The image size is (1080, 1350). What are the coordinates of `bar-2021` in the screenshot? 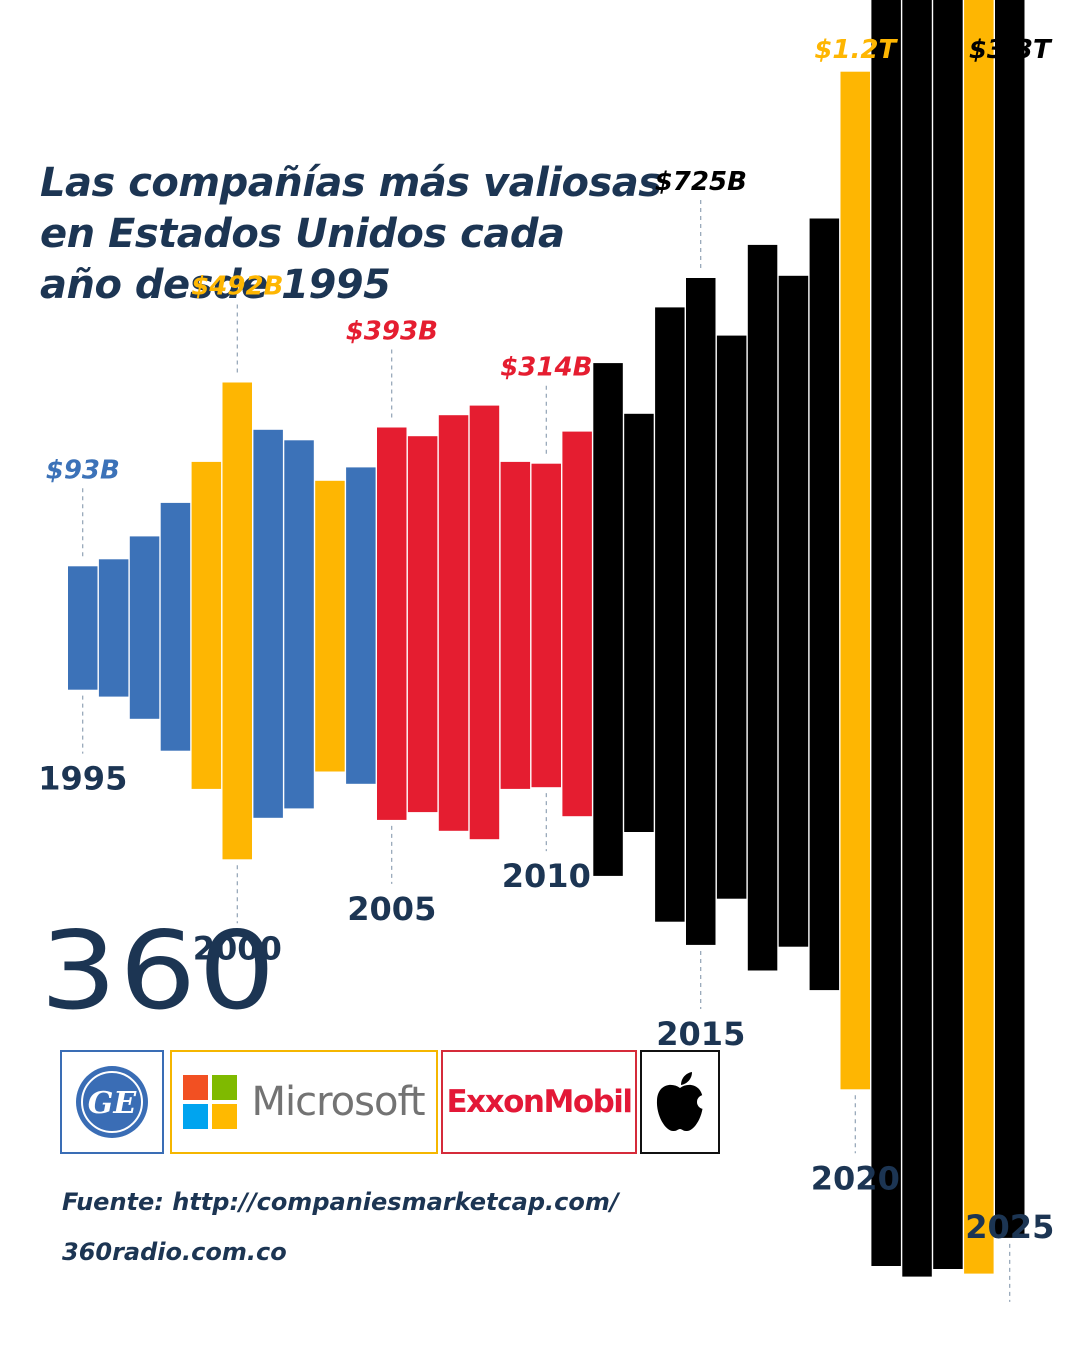 It's located at (886, 633).